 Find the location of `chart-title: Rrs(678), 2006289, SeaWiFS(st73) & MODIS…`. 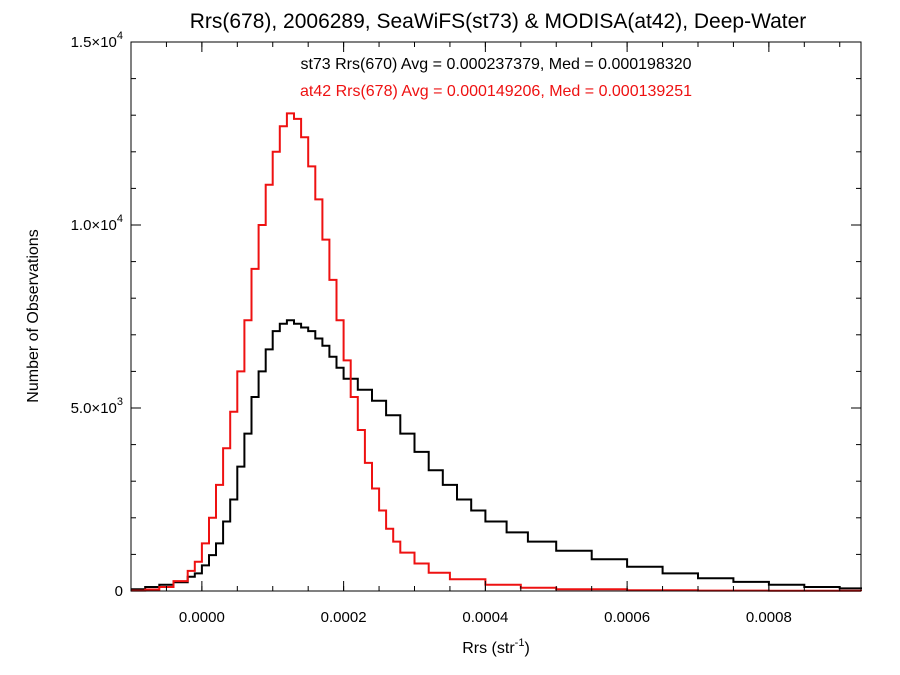

chart-title: Rrs(678), 2006289, SeaWiFS(st73) & MODIS… is located at coordinates (498, 21).